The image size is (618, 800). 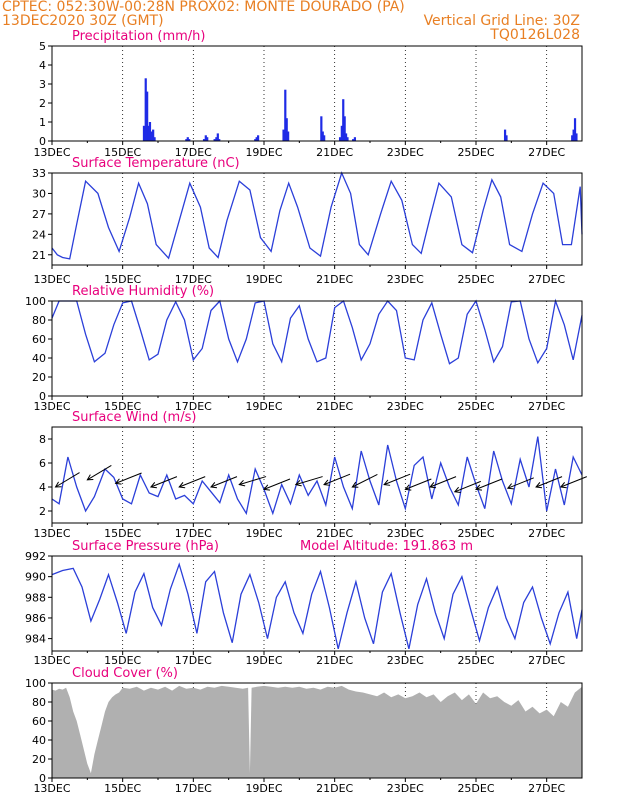 I want to click on temp-xtick-label: 19DEC, so click(x=263, y=279).